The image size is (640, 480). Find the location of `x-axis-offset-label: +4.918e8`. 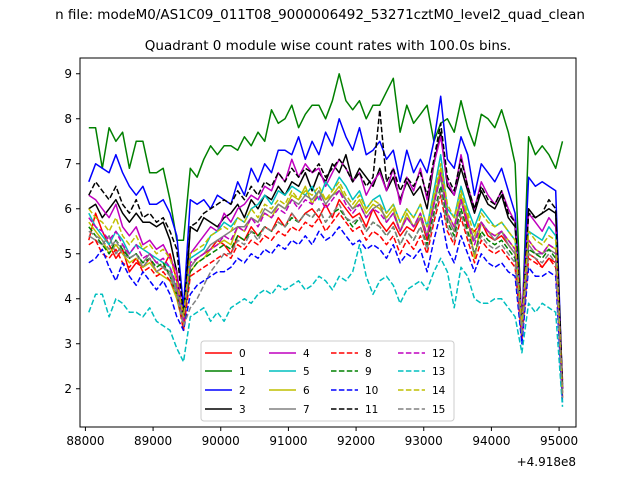

x-axis-offset-label: +4.918e8 is located at coordinates (546, 462).